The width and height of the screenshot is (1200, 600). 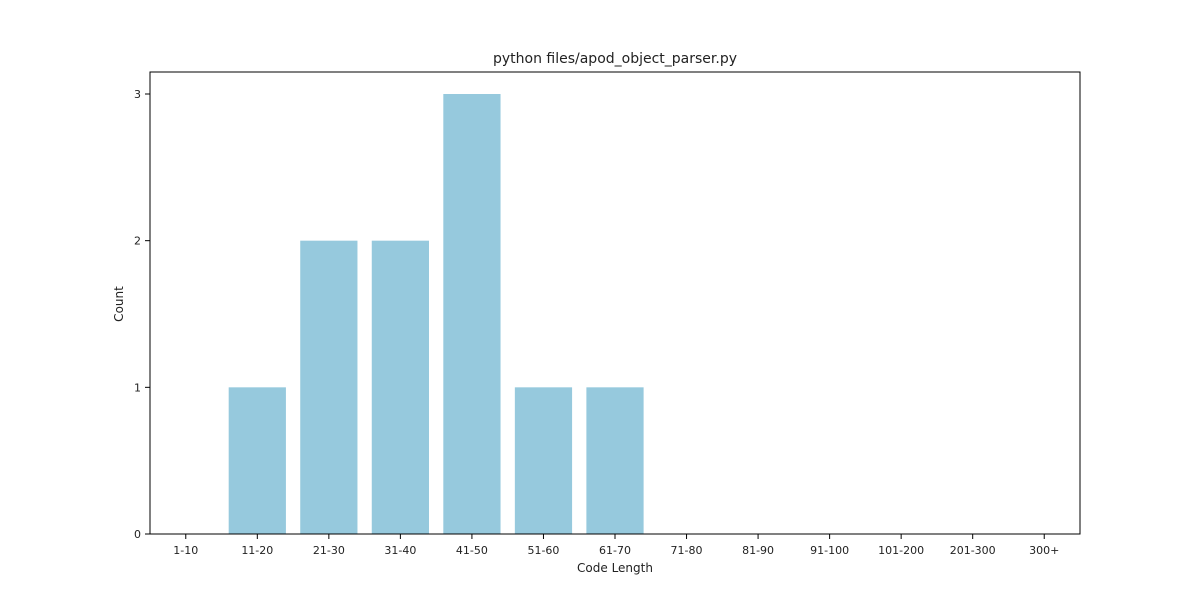 What do you see at coordinates (257, 550) in the screenshot?
I see `x-tick-label: 11-20` at bounding box center [257, 550].